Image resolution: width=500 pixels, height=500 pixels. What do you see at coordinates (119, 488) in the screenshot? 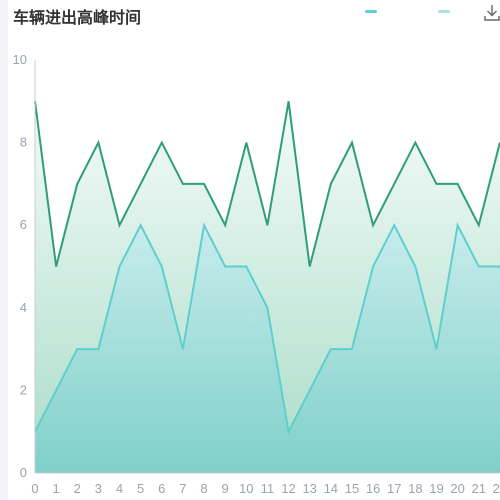
I see `x-tick-label: 4` at bounding box center [119, 488].